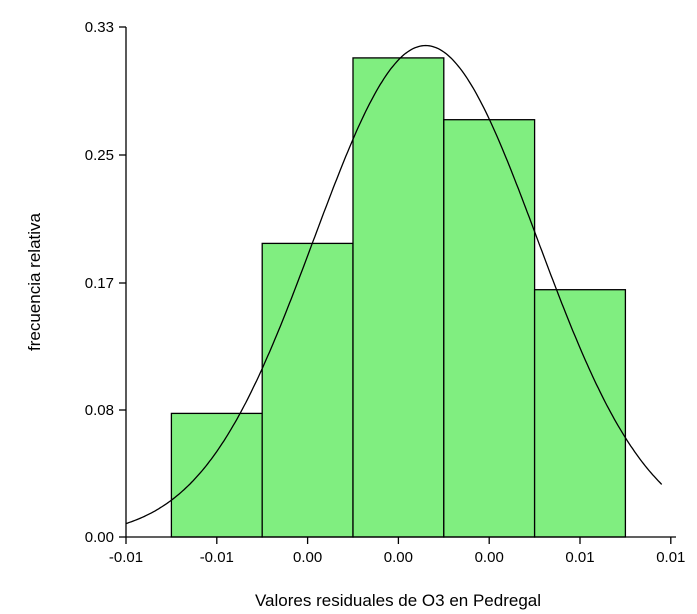  Describe the element at coordinates (99, 283) in the screenshot. I see `y-tick-label: 0.17` at that location.